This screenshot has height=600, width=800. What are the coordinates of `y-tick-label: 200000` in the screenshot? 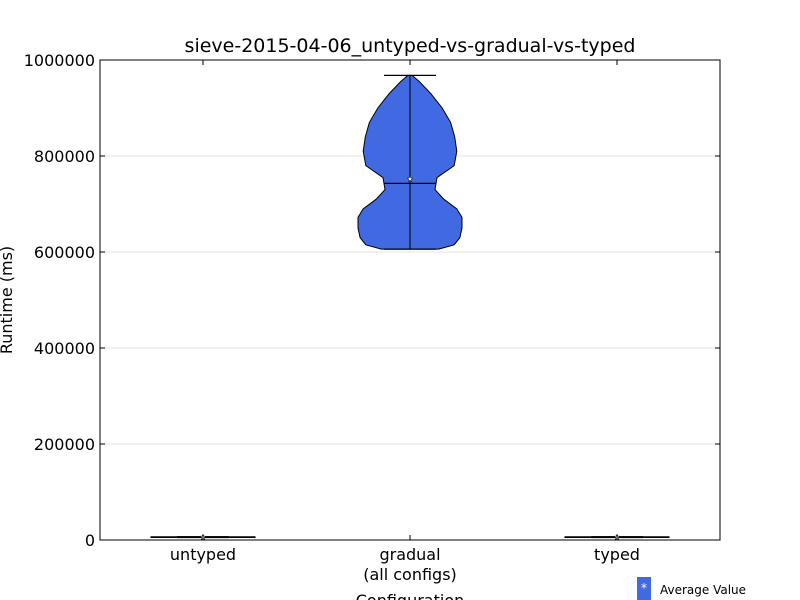 It's located at (64, 444).